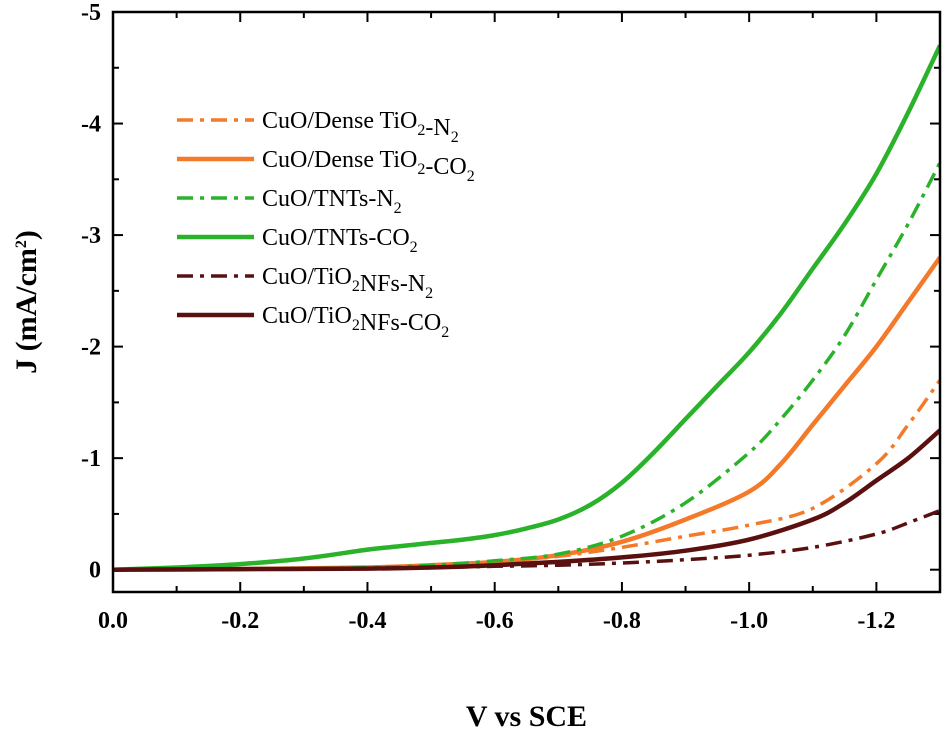 This screenshot has height=737, width=945. I want to click on y-tick-label: -2, so click(91, 348).